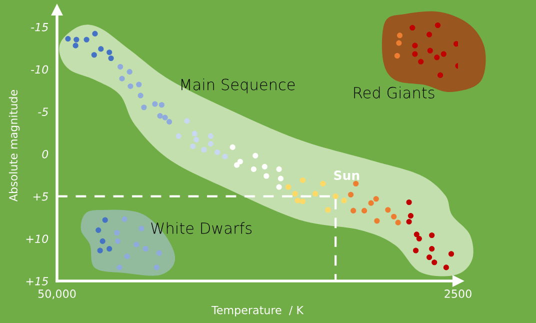 The image size is (536, 323). I want to click on annotation: White Dwarfs, so click(201, 228).